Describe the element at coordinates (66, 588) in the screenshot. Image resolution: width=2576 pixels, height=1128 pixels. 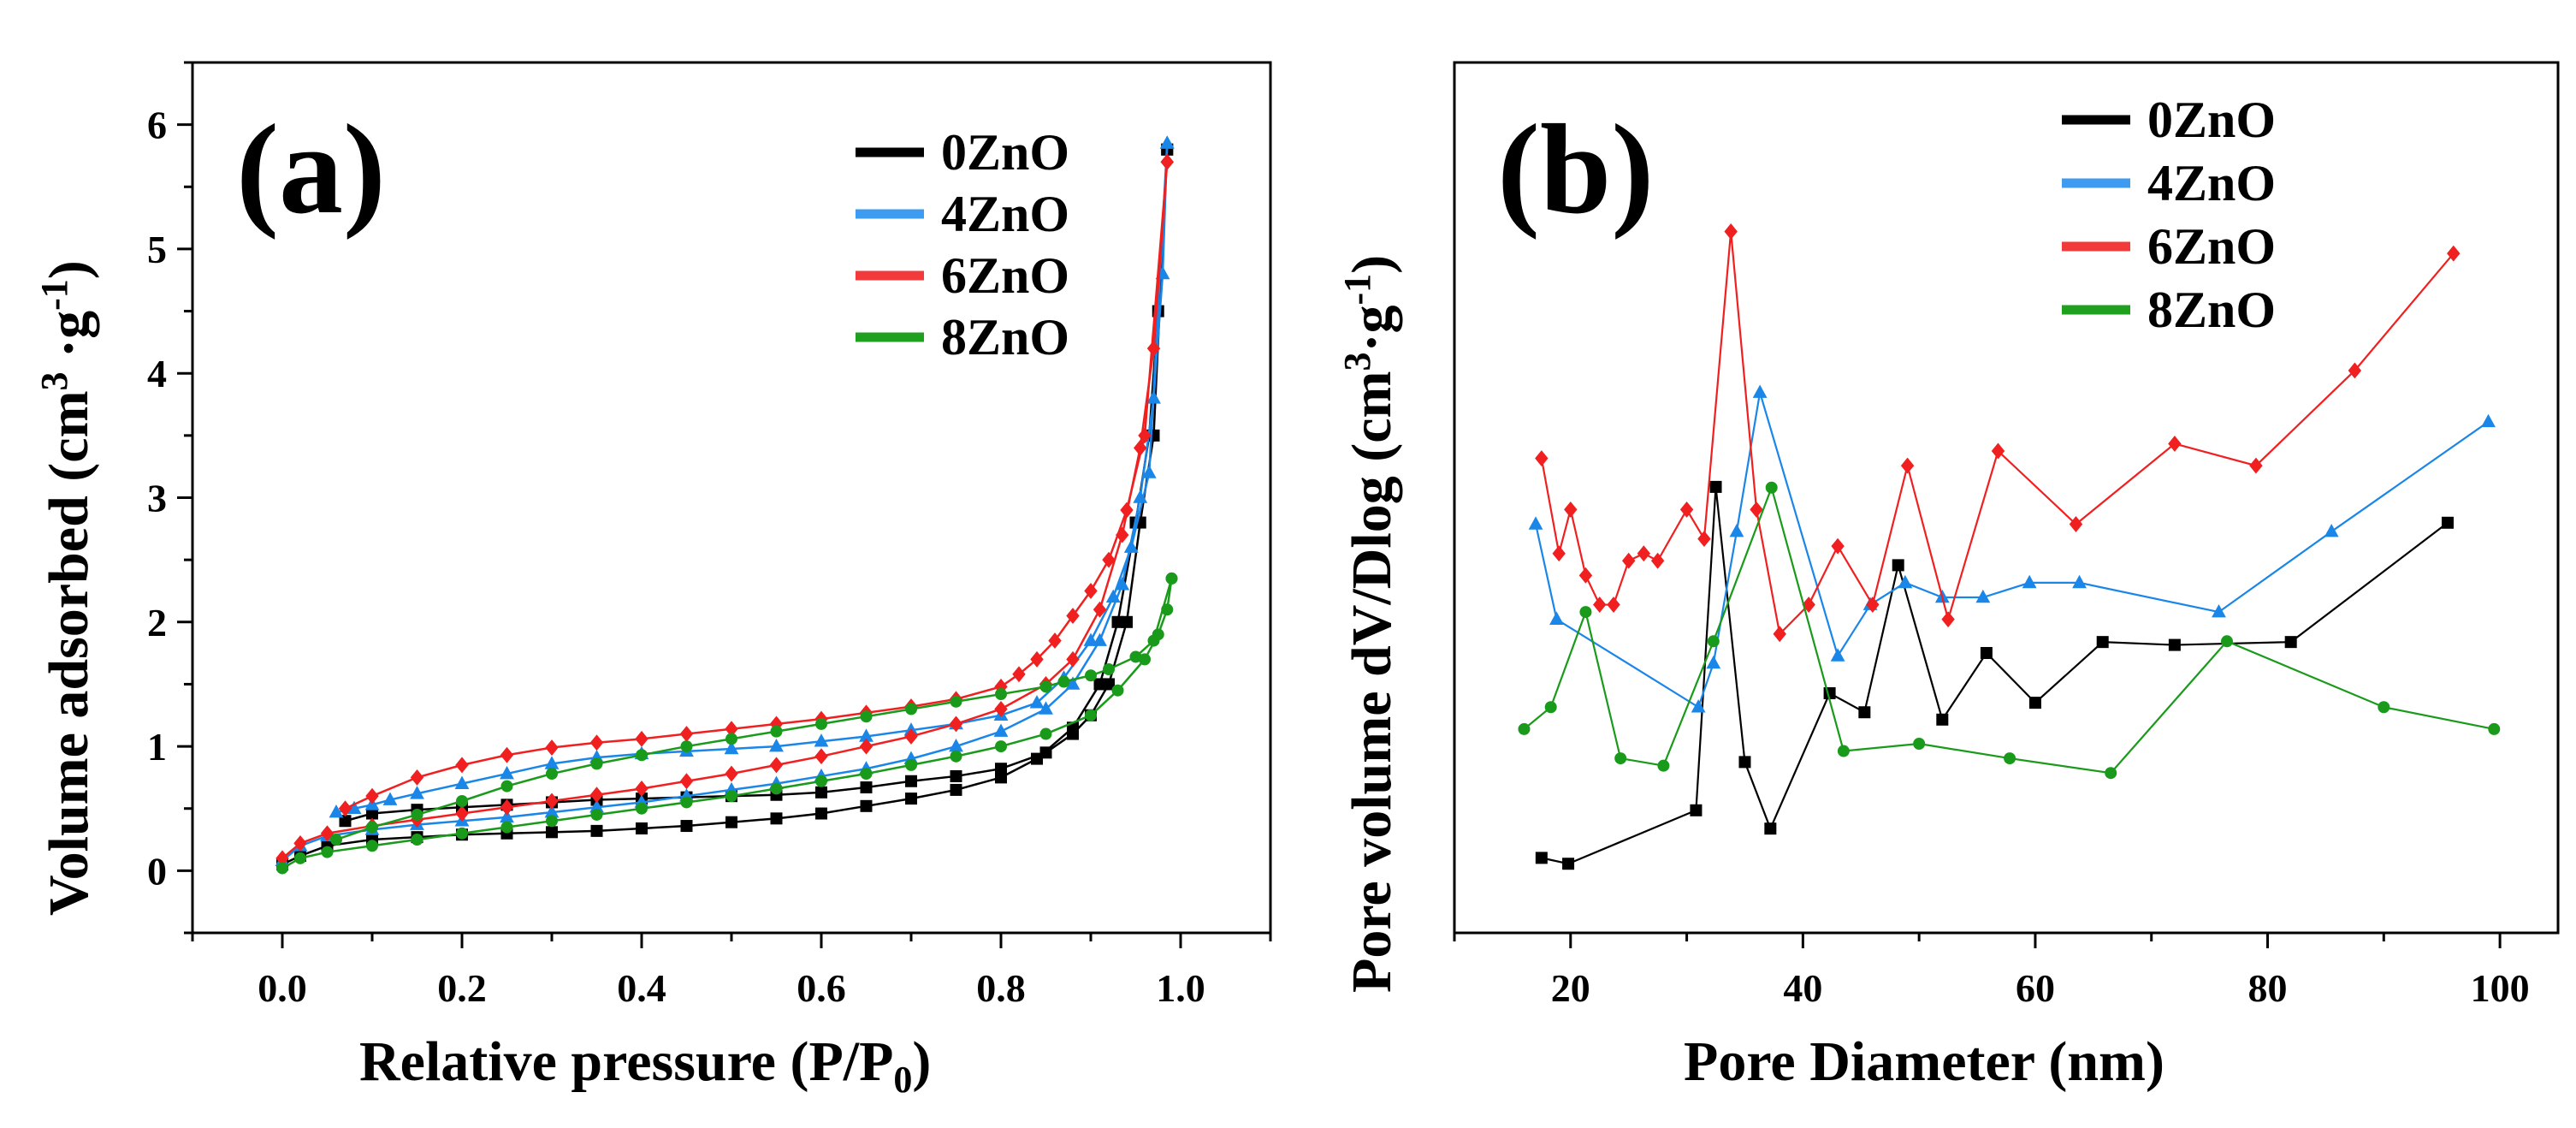
I see `panel-a-ylabel: Volume adsorbed (cm3 ·g-1)` at that location.